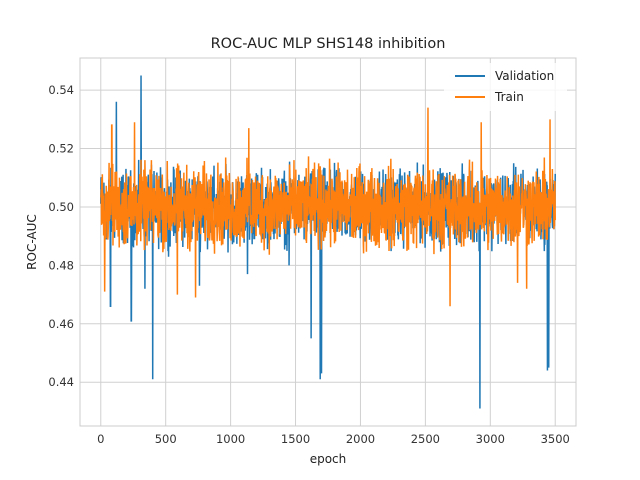  Describe the element at coordinates (230, 439) in the screenshot. I see `x-tick-label: 1000` at that location.